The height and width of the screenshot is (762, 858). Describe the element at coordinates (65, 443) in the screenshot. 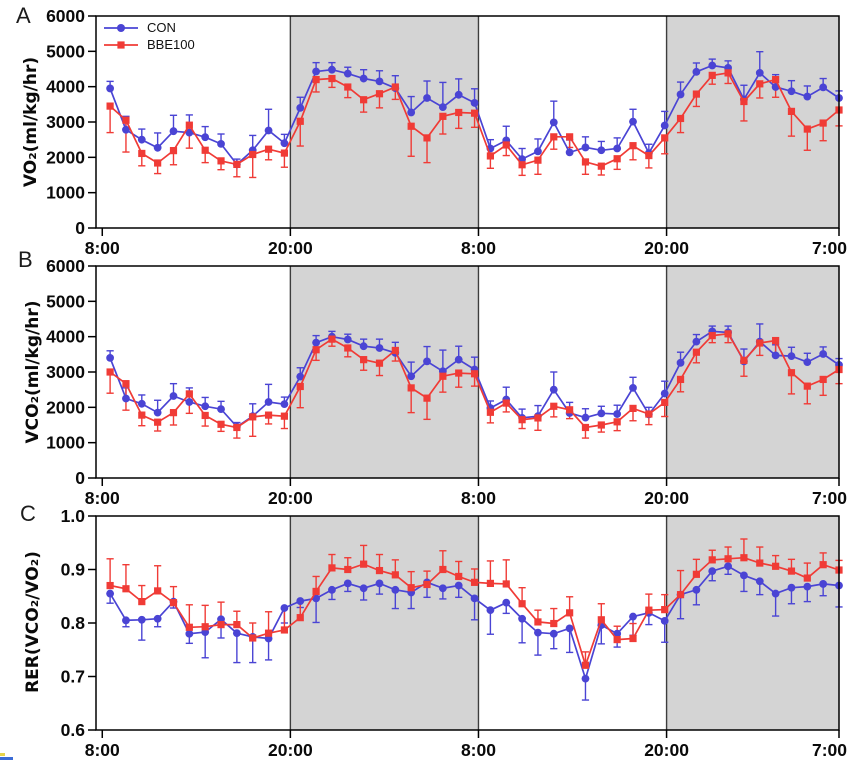

I see `y-tick-label: 1000` at that location.